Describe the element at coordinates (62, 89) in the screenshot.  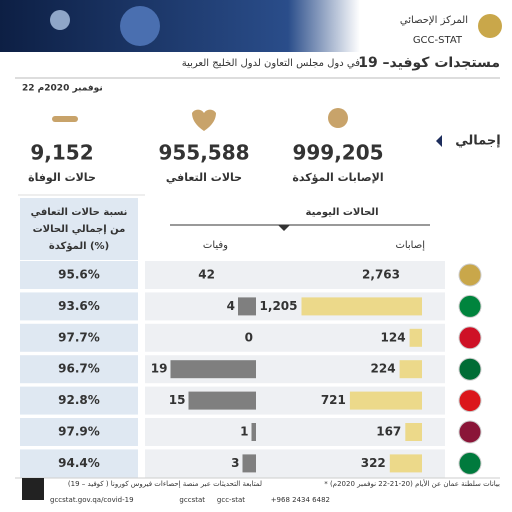
I see `date: 22 نوفمبر 2020م` at that location.